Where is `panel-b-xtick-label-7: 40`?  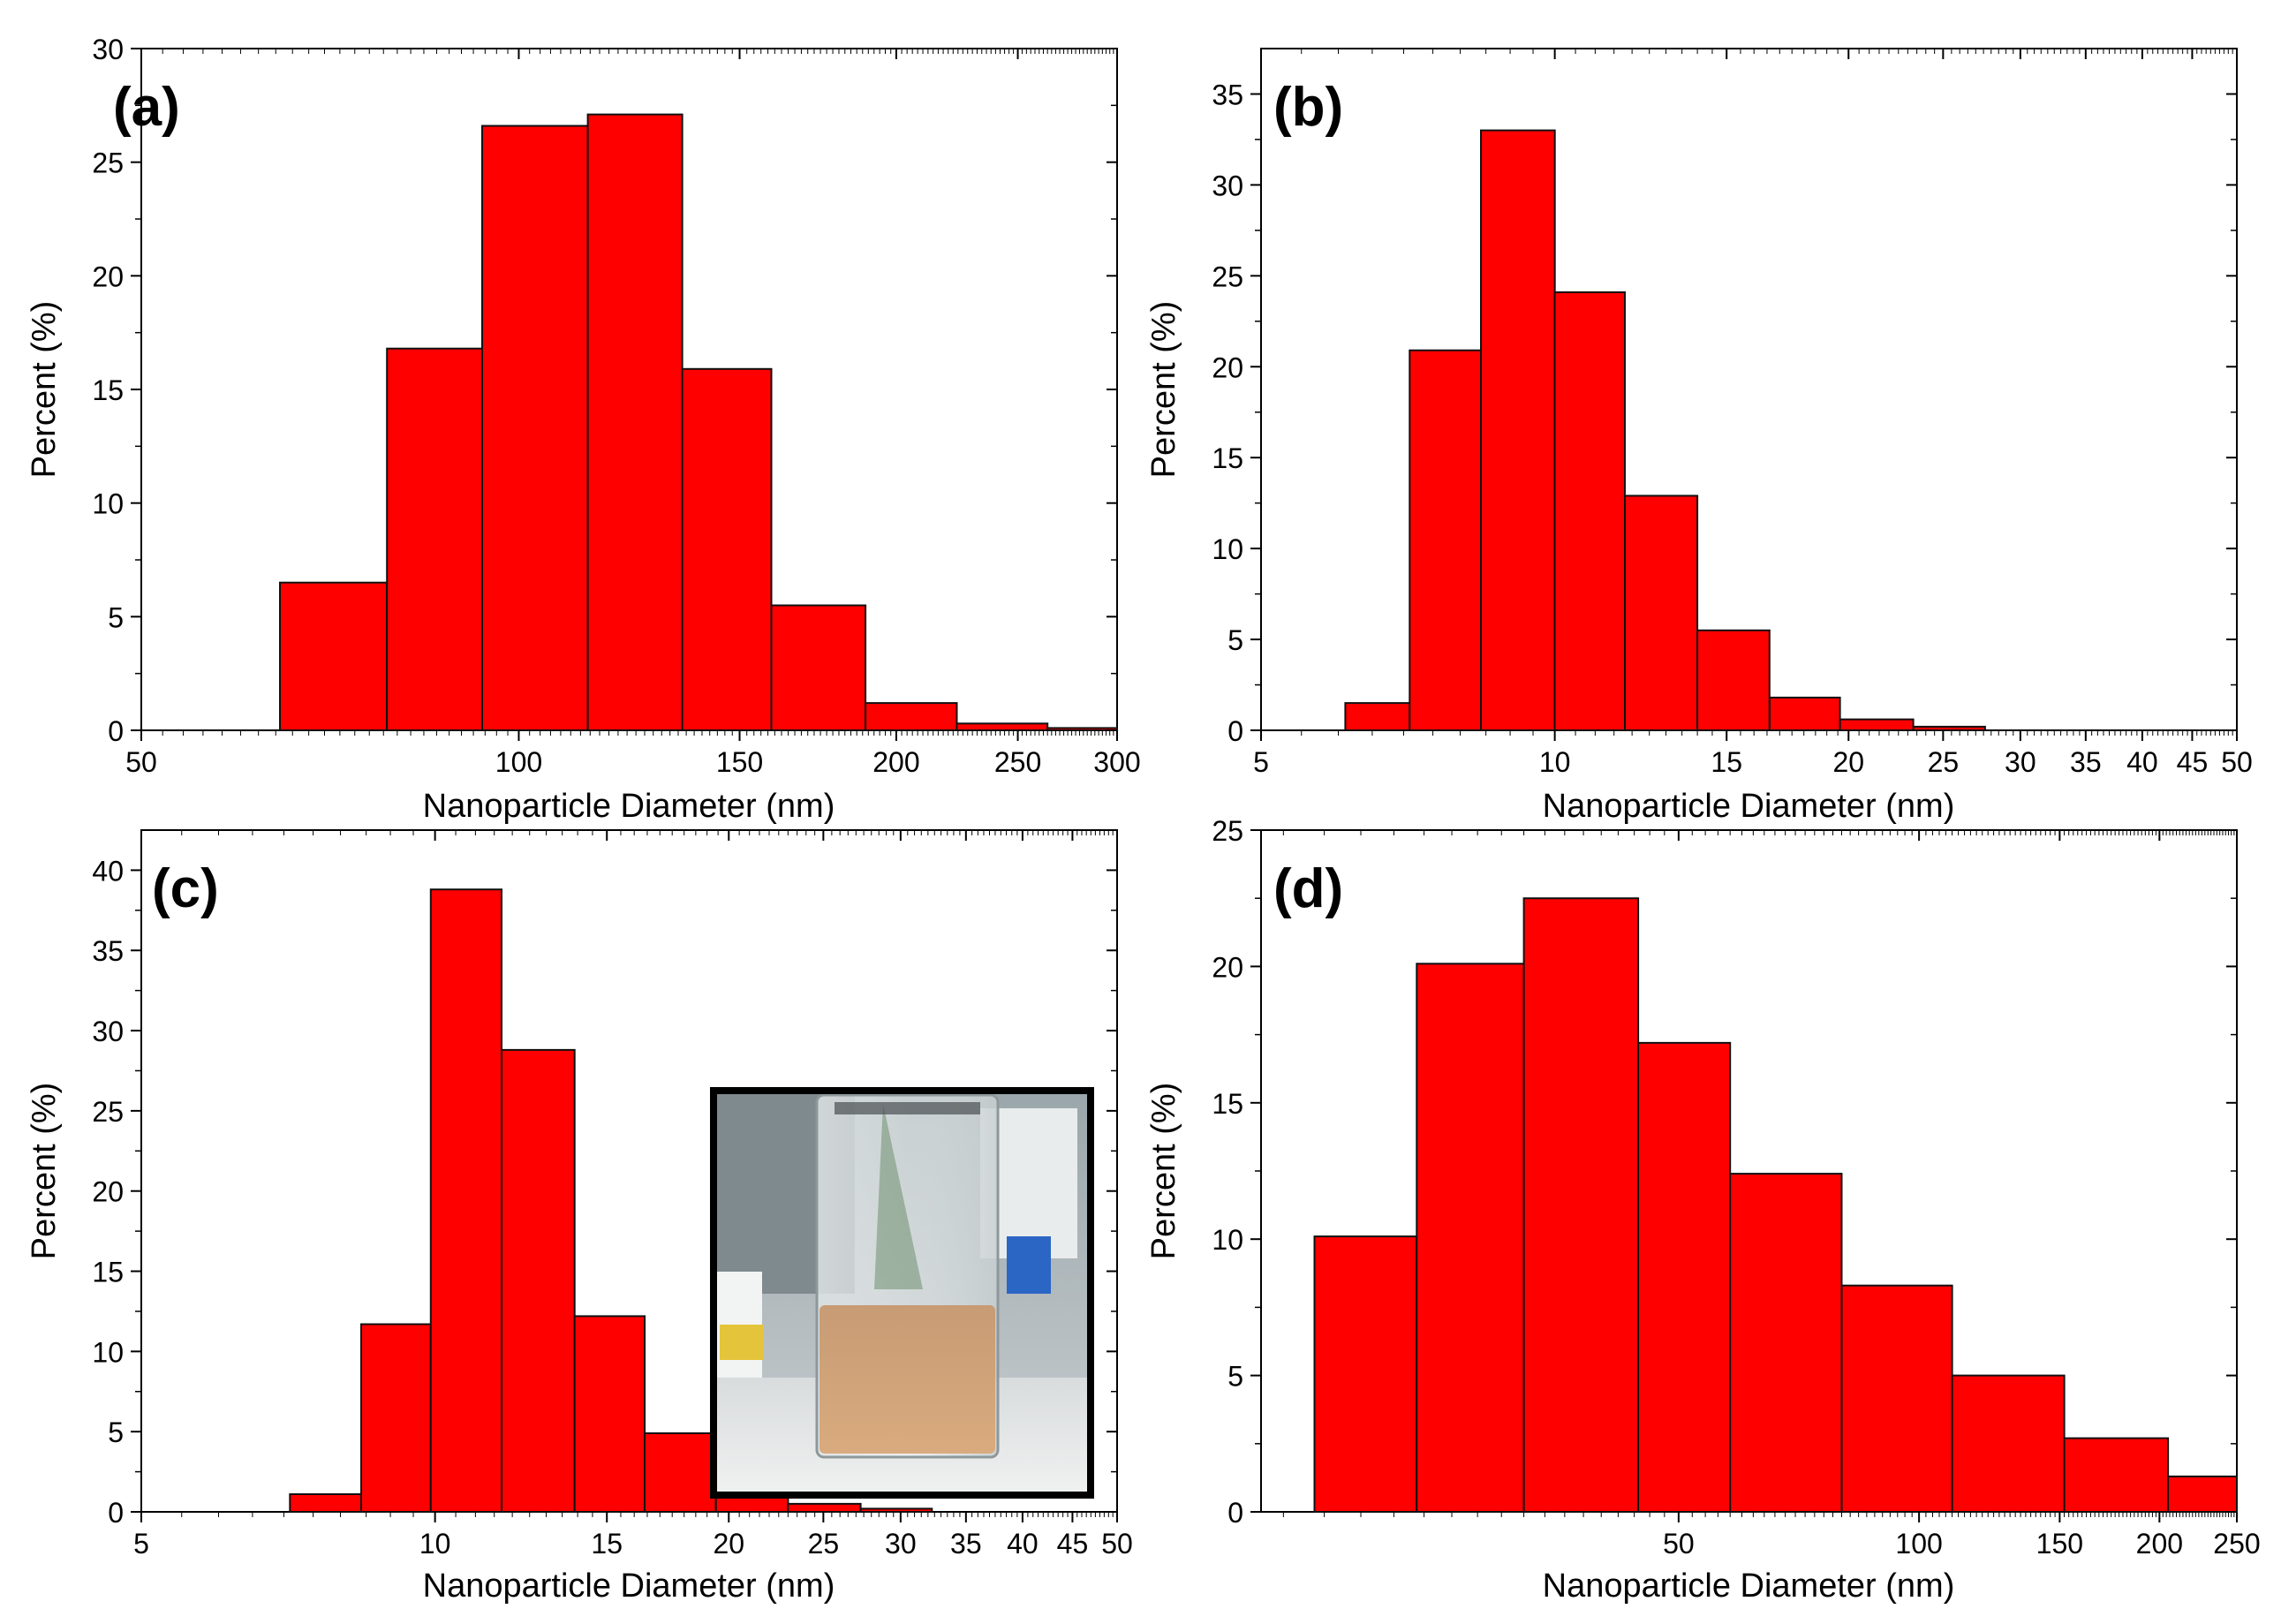
panel-b-xtick-label-7: 40 is located at coordinates (2142, 762).